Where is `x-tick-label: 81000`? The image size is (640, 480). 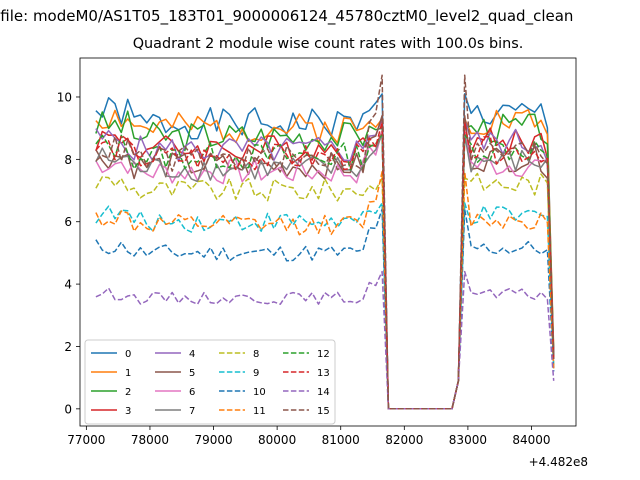 x-tick-label: 81000 is located at coordinates (341, 440).